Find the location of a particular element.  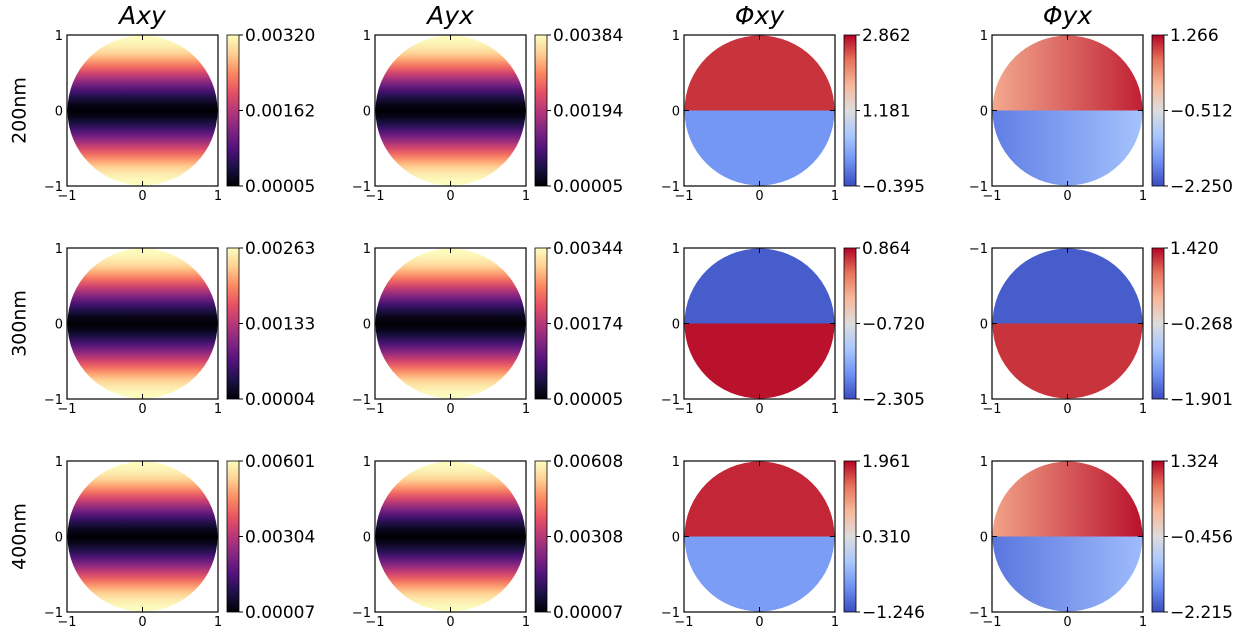

colorbar-tick-label: 0.00007 is located at coordinates (588, 613).